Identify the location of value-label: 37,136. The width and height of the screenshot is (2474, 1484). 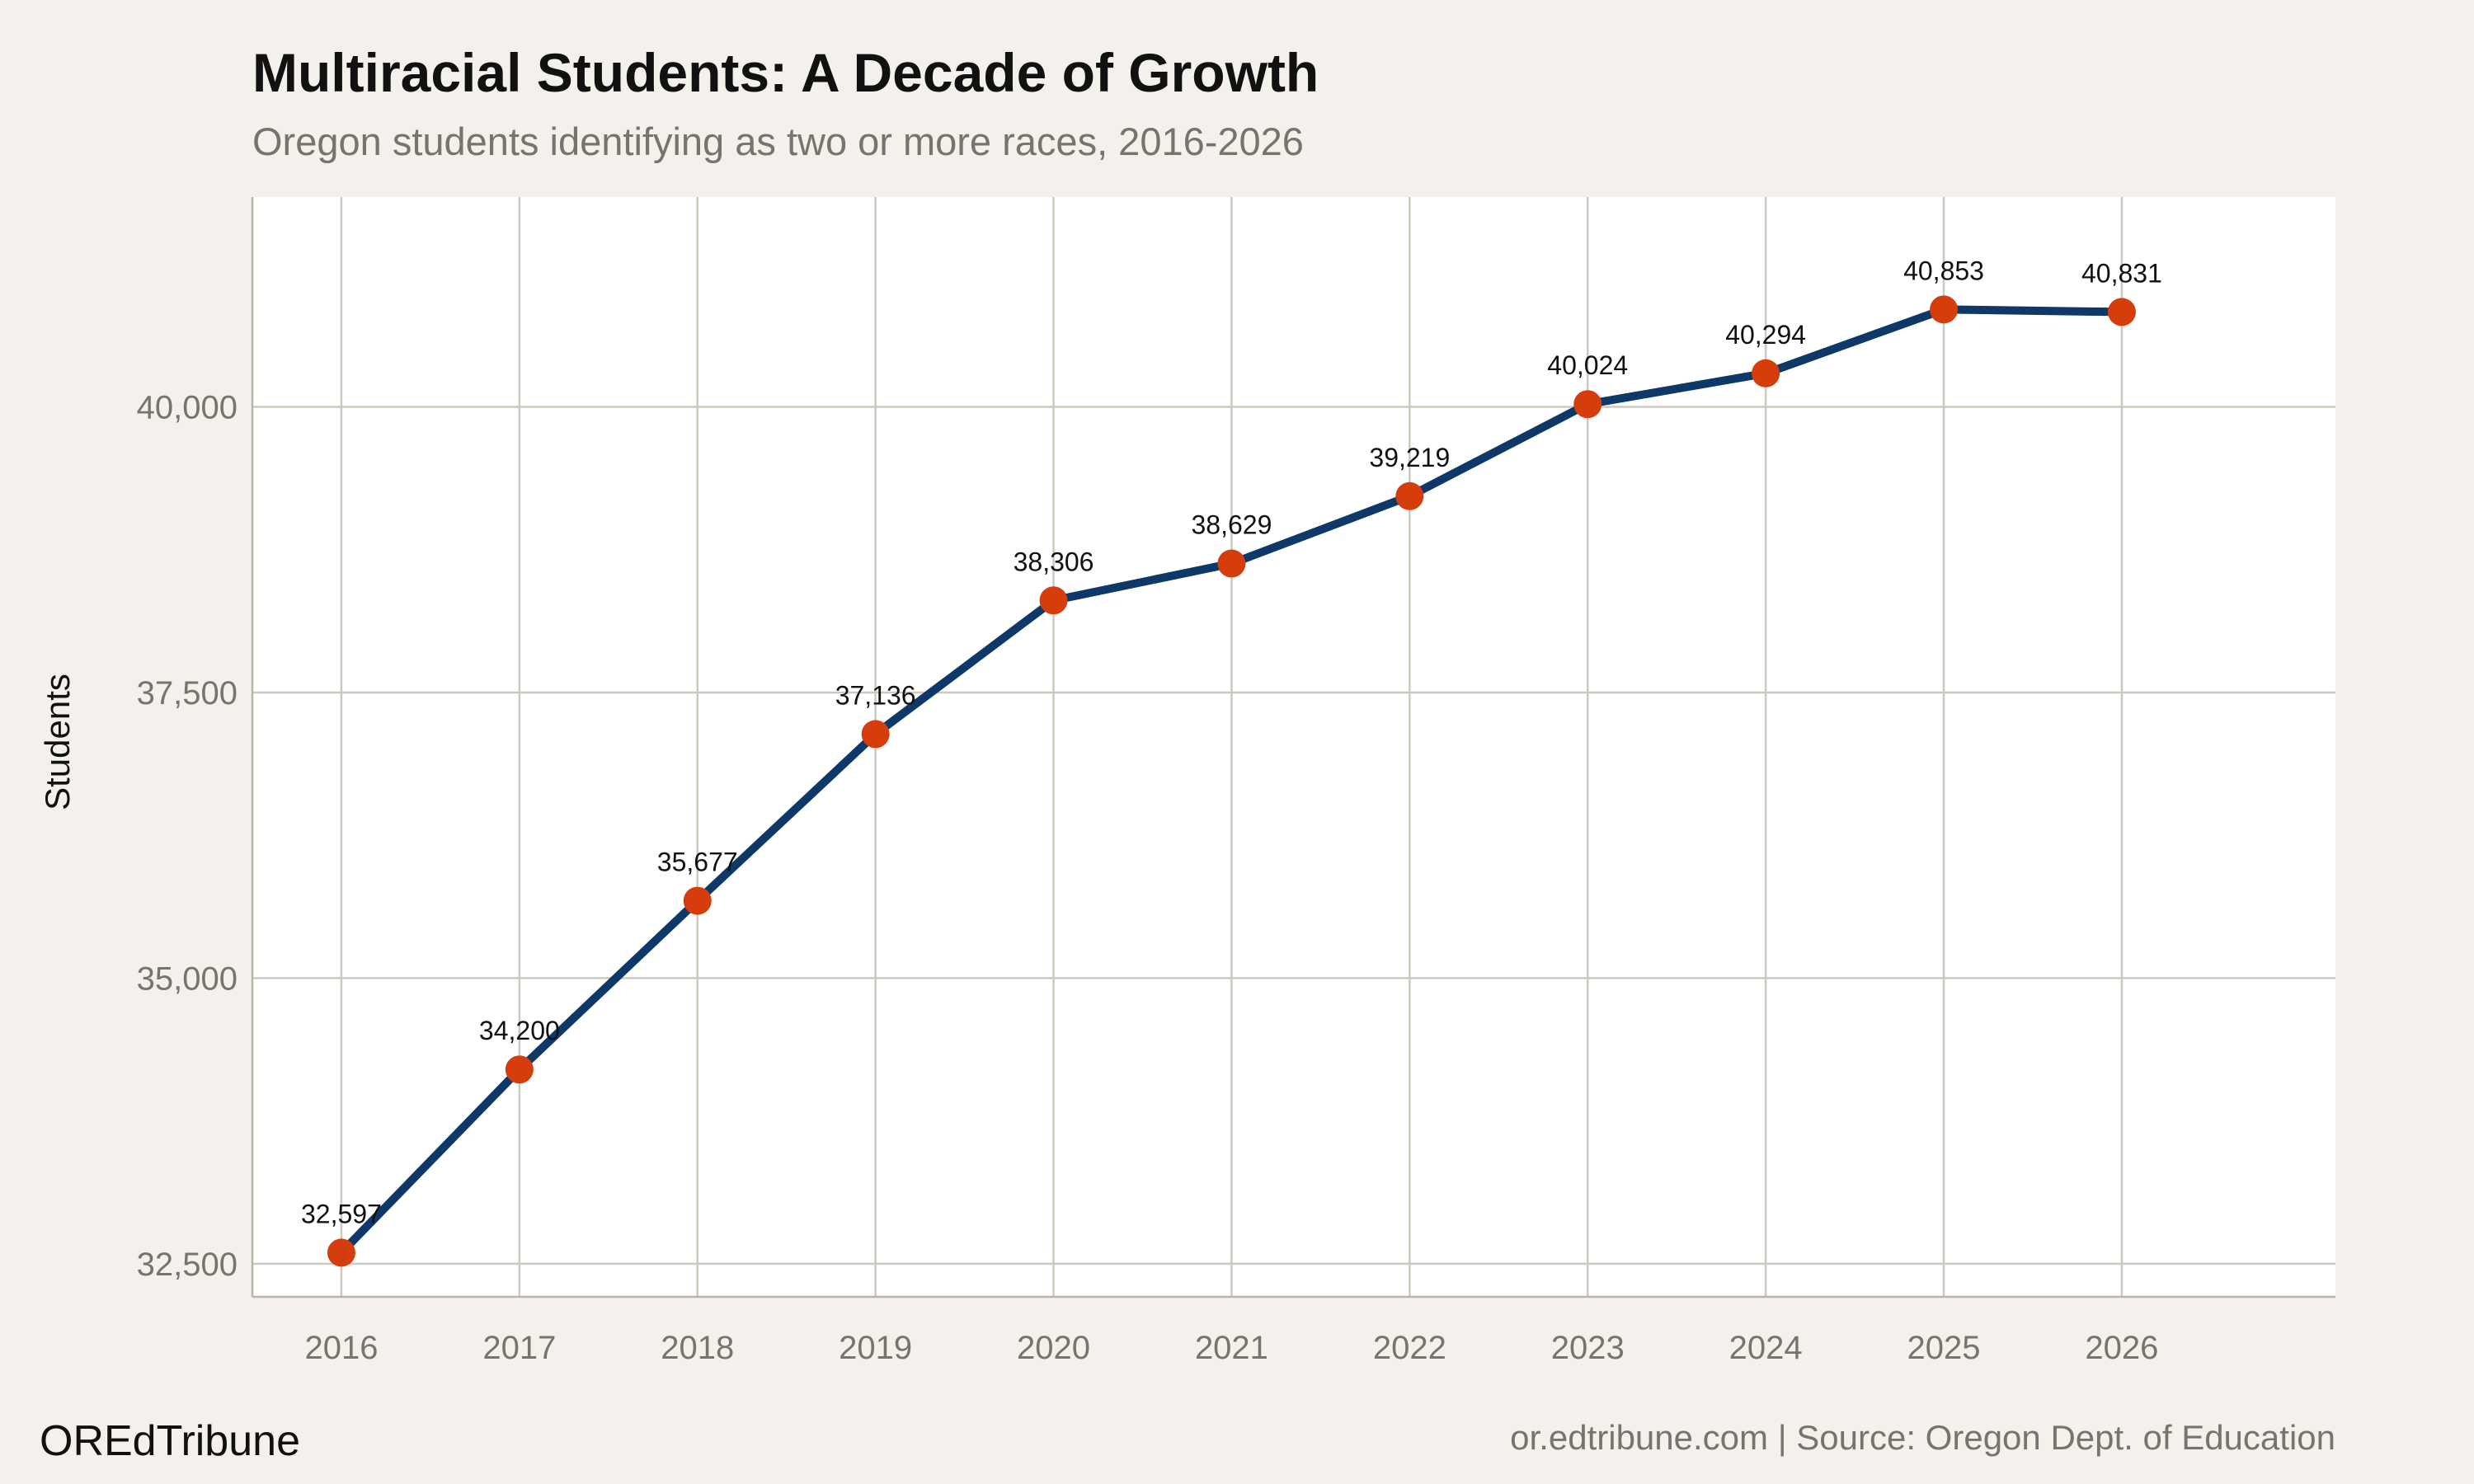
(875, 695).